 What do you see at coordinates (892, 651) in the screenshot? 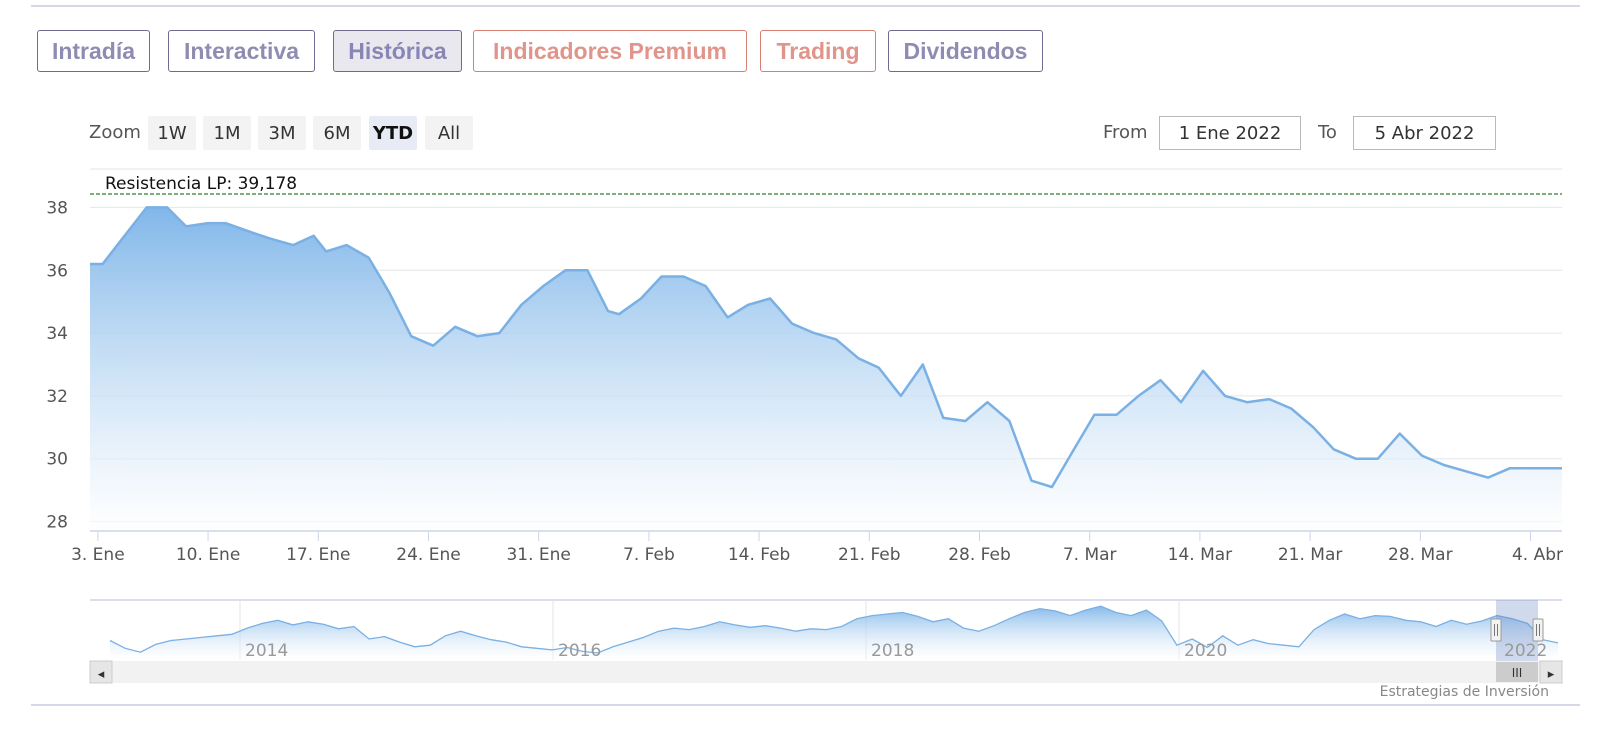
I see `navigator-year-label: 2018` at bounding box center [892, 651].